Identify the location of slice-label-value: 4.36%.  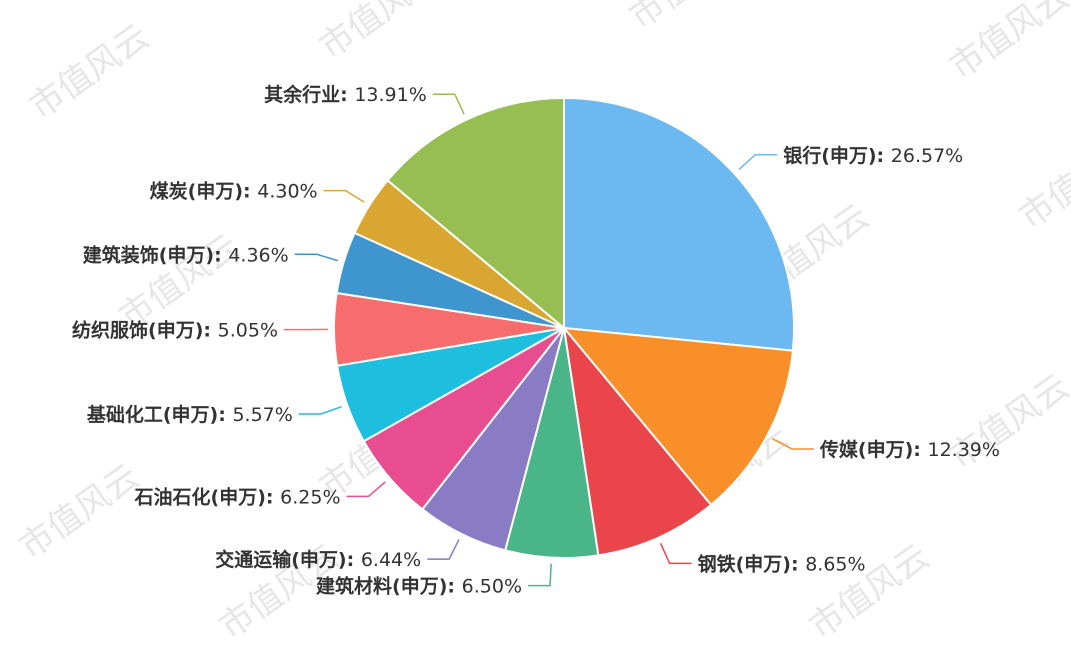
(258, 255).